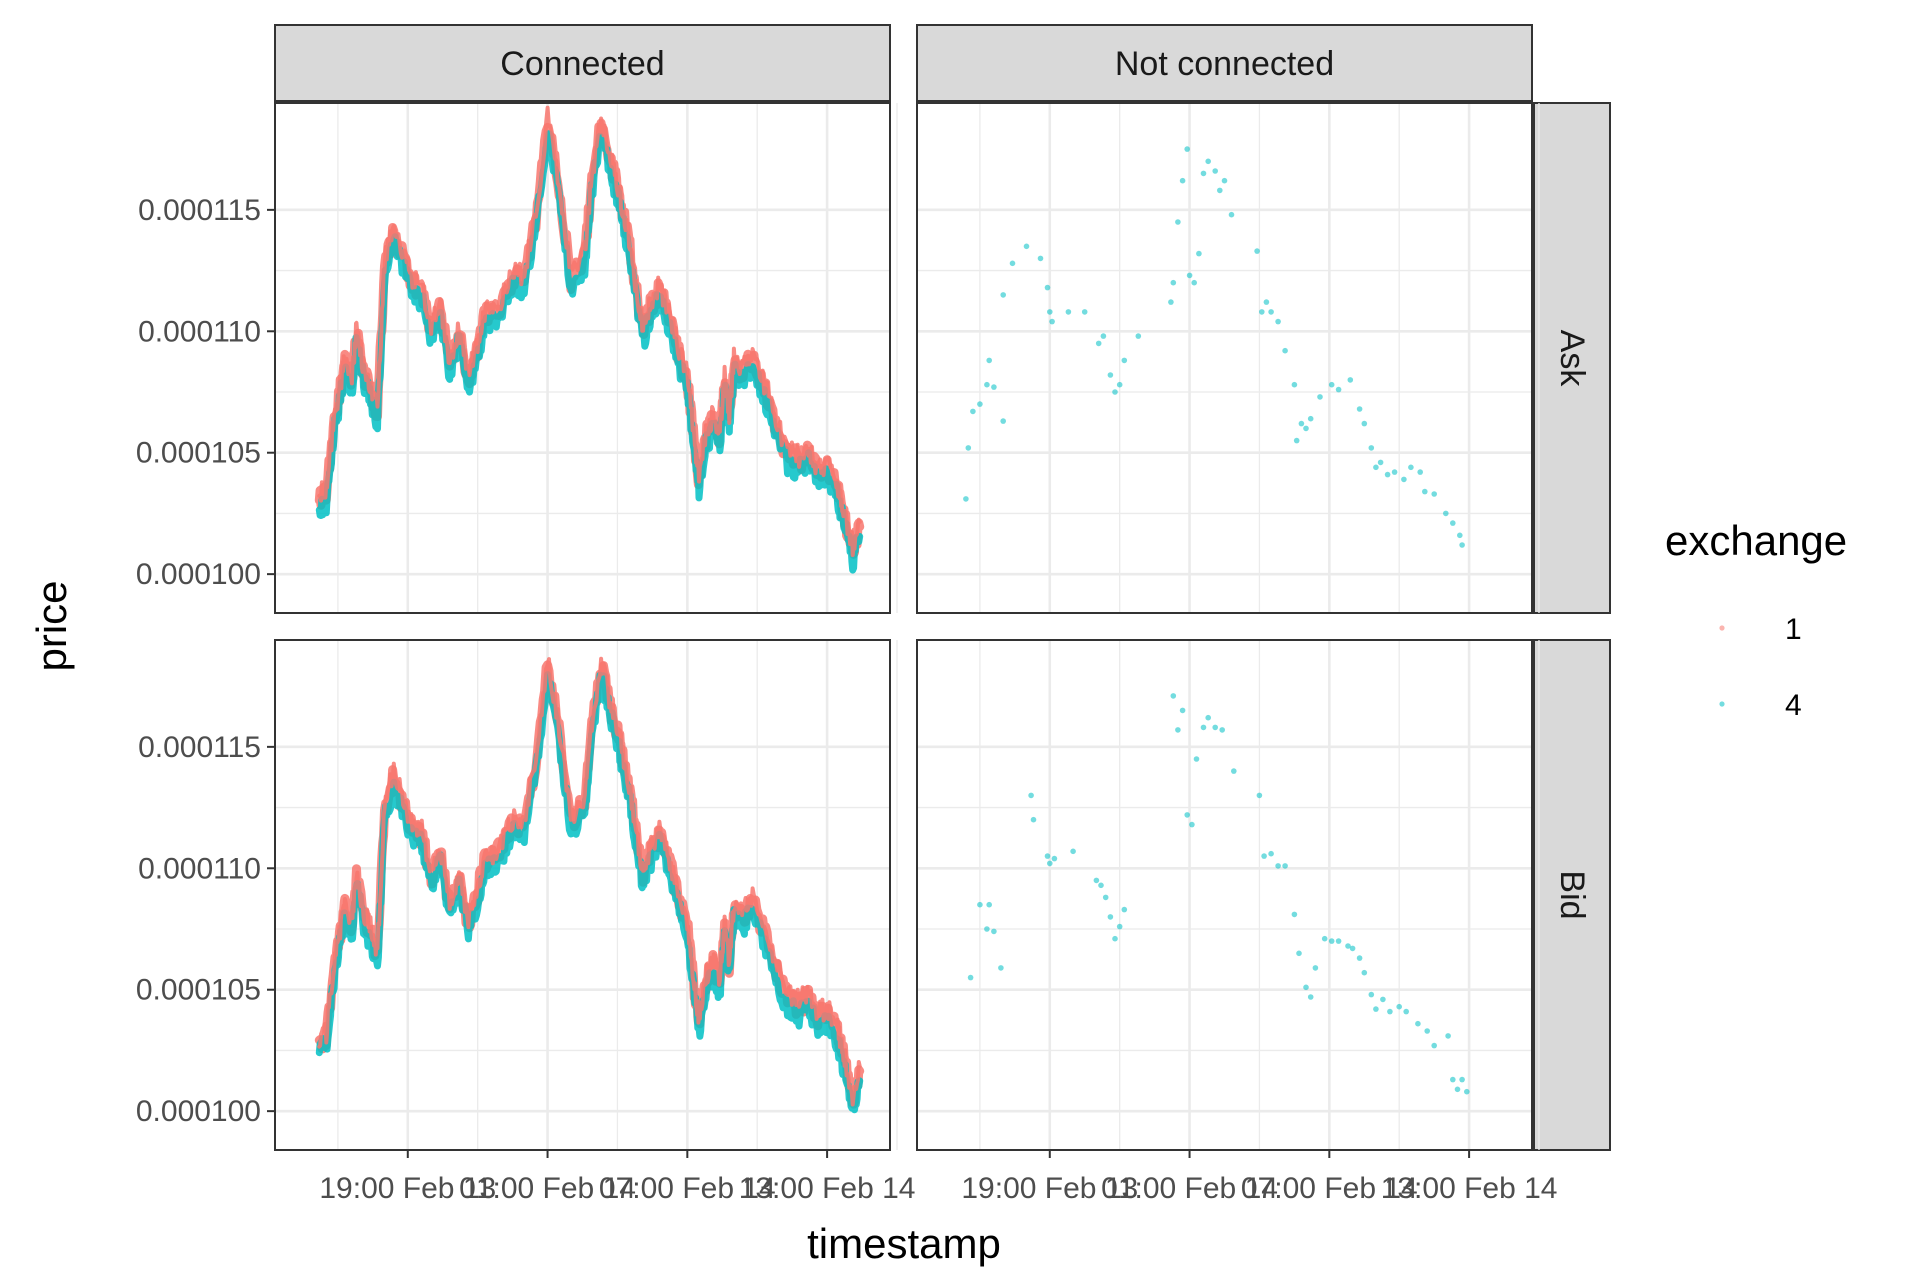 The image size is (1920, 1280). Describe the element at coordinates (1224, 64) in the screenshot. I see `strip-label-not-connected: Not connected` at that location.